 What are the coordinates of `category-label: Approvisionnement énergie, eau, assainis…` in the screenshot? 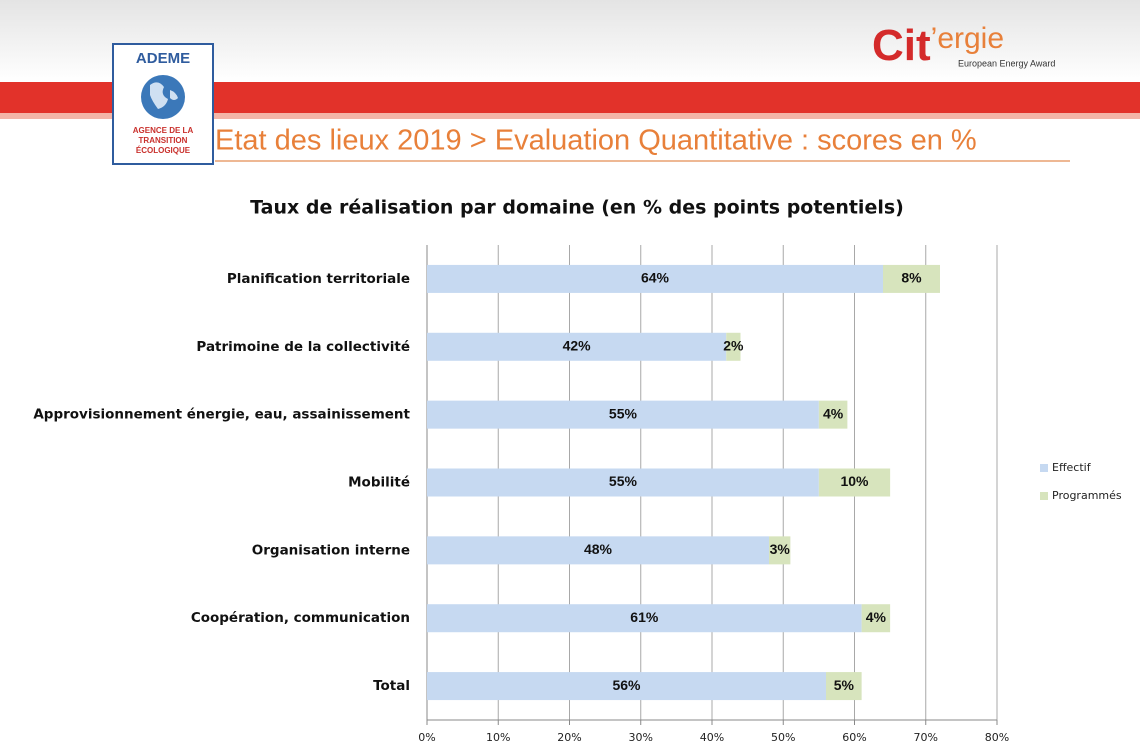 It's located at (221, 415).